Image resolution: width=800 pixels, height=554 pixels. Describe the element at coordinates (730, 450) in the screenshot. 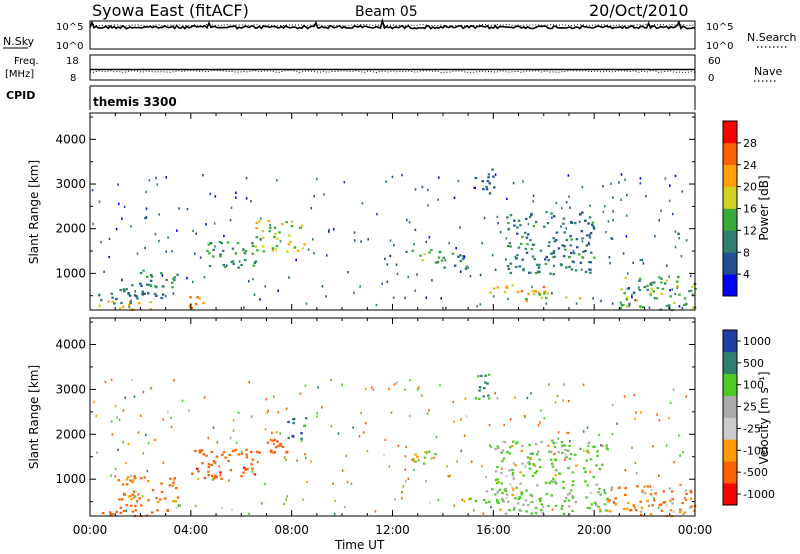

I see `velocity-cbar-swatch` at that location.